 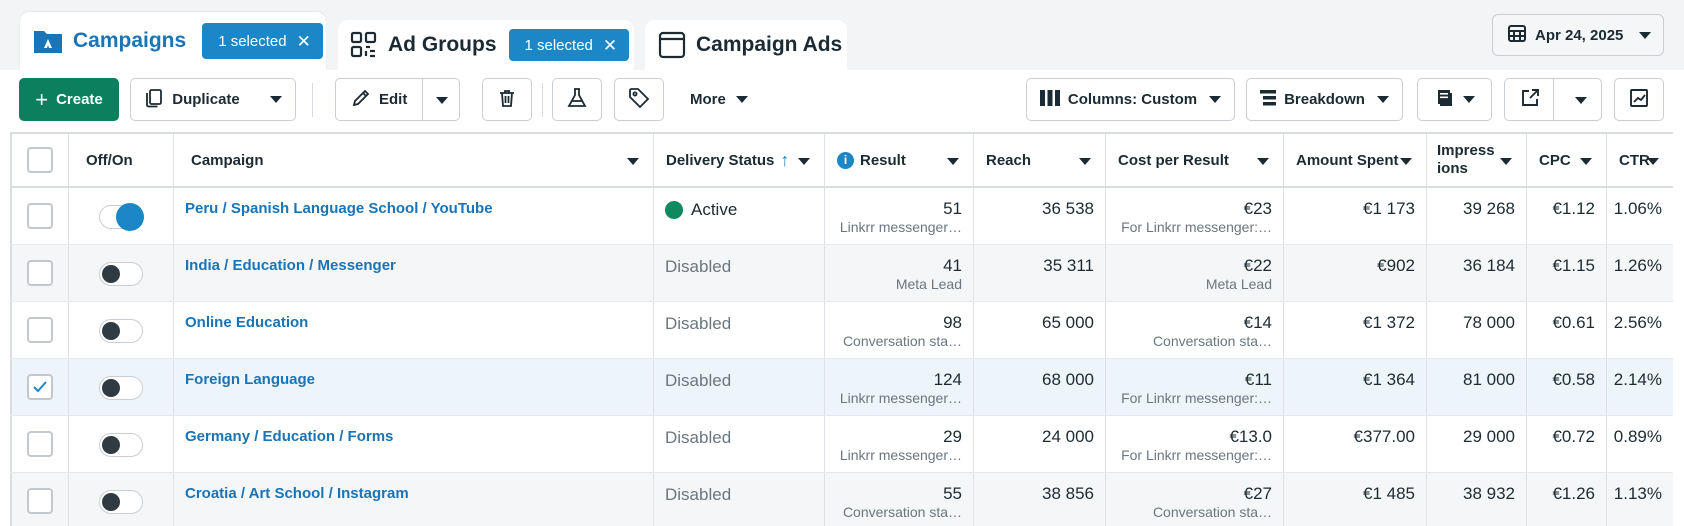 I want to click on tab-campaigns-label: Campaigns, so click(x=130, y=40).